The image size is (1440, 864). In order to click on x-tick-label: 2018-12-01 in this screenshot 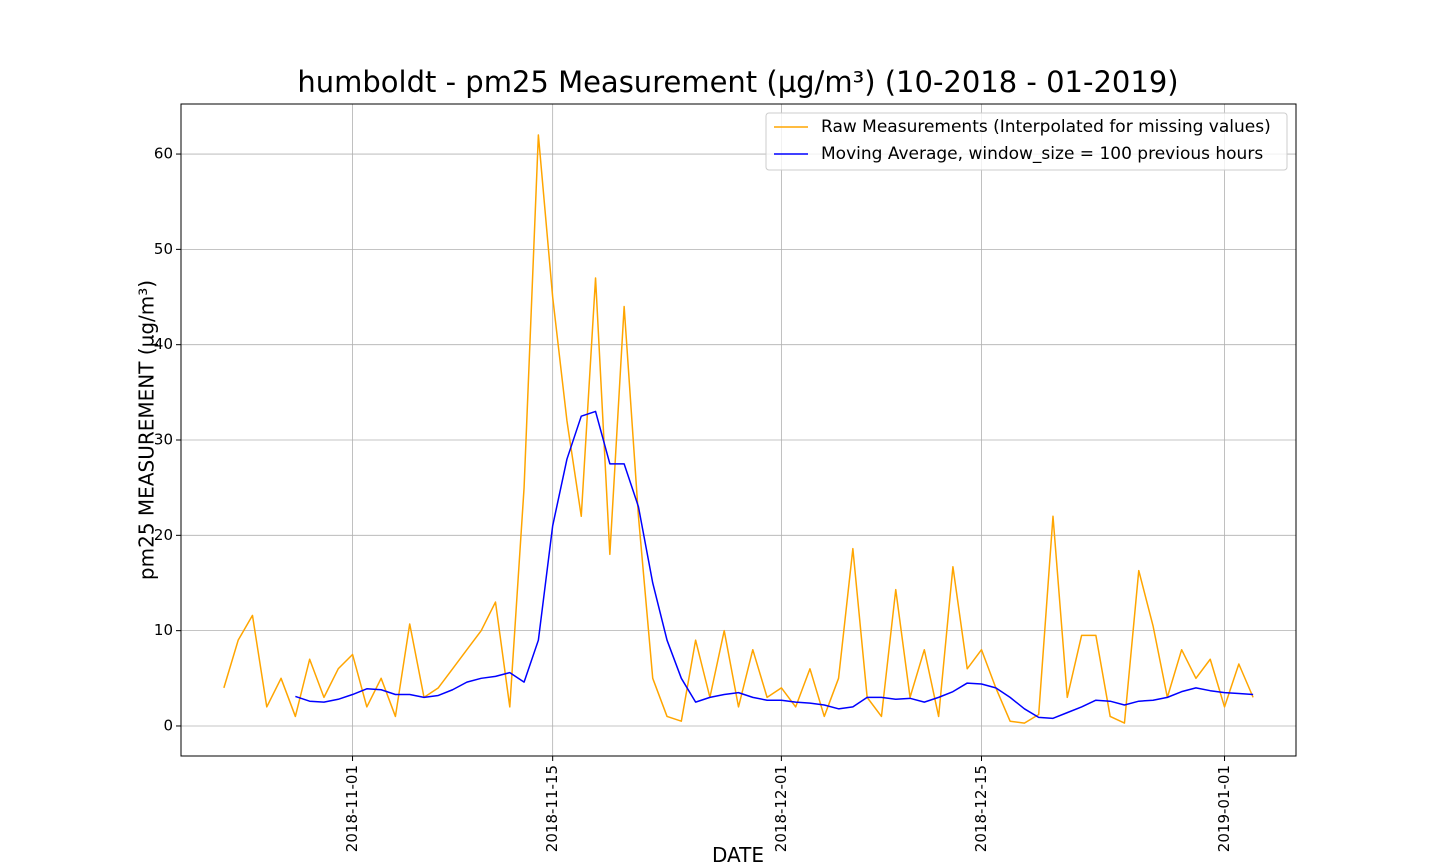, I will do `click(781, 808)`.